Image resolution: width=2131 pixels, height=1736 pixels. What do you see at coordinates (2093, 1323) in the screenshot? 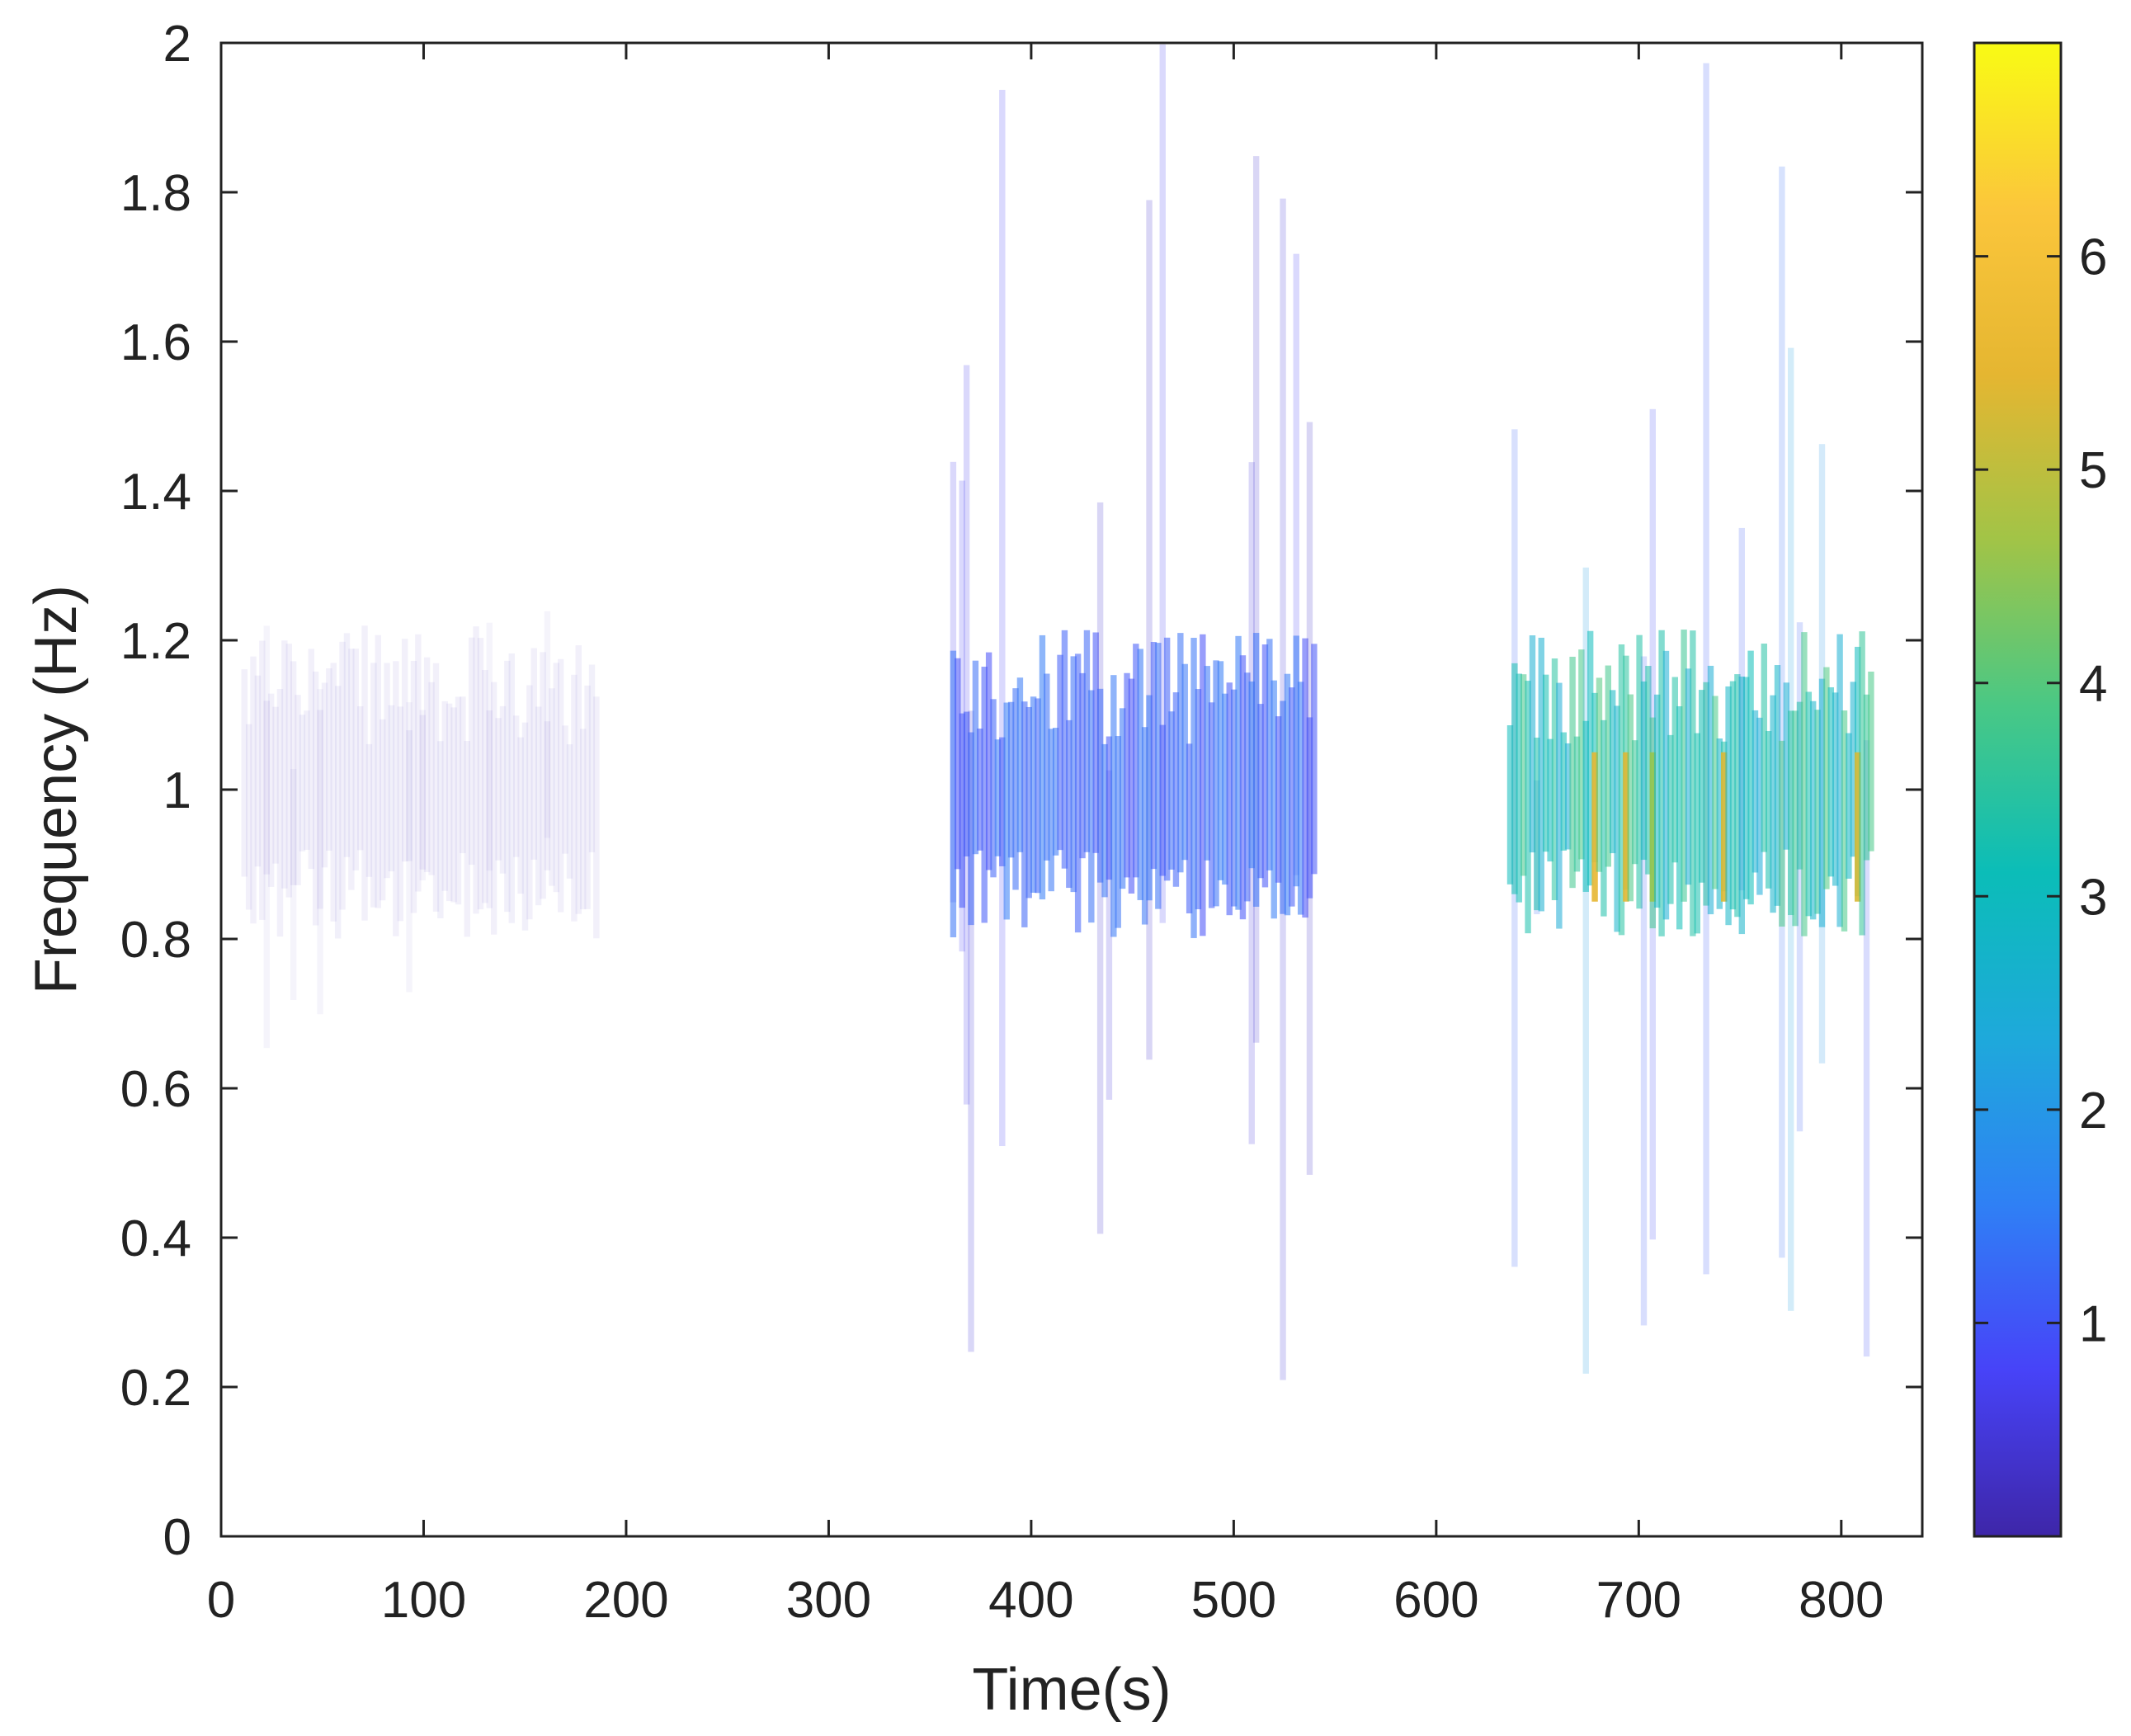
I see `colorbar-tick-label: 1` at bounding box center [2093, 1323].